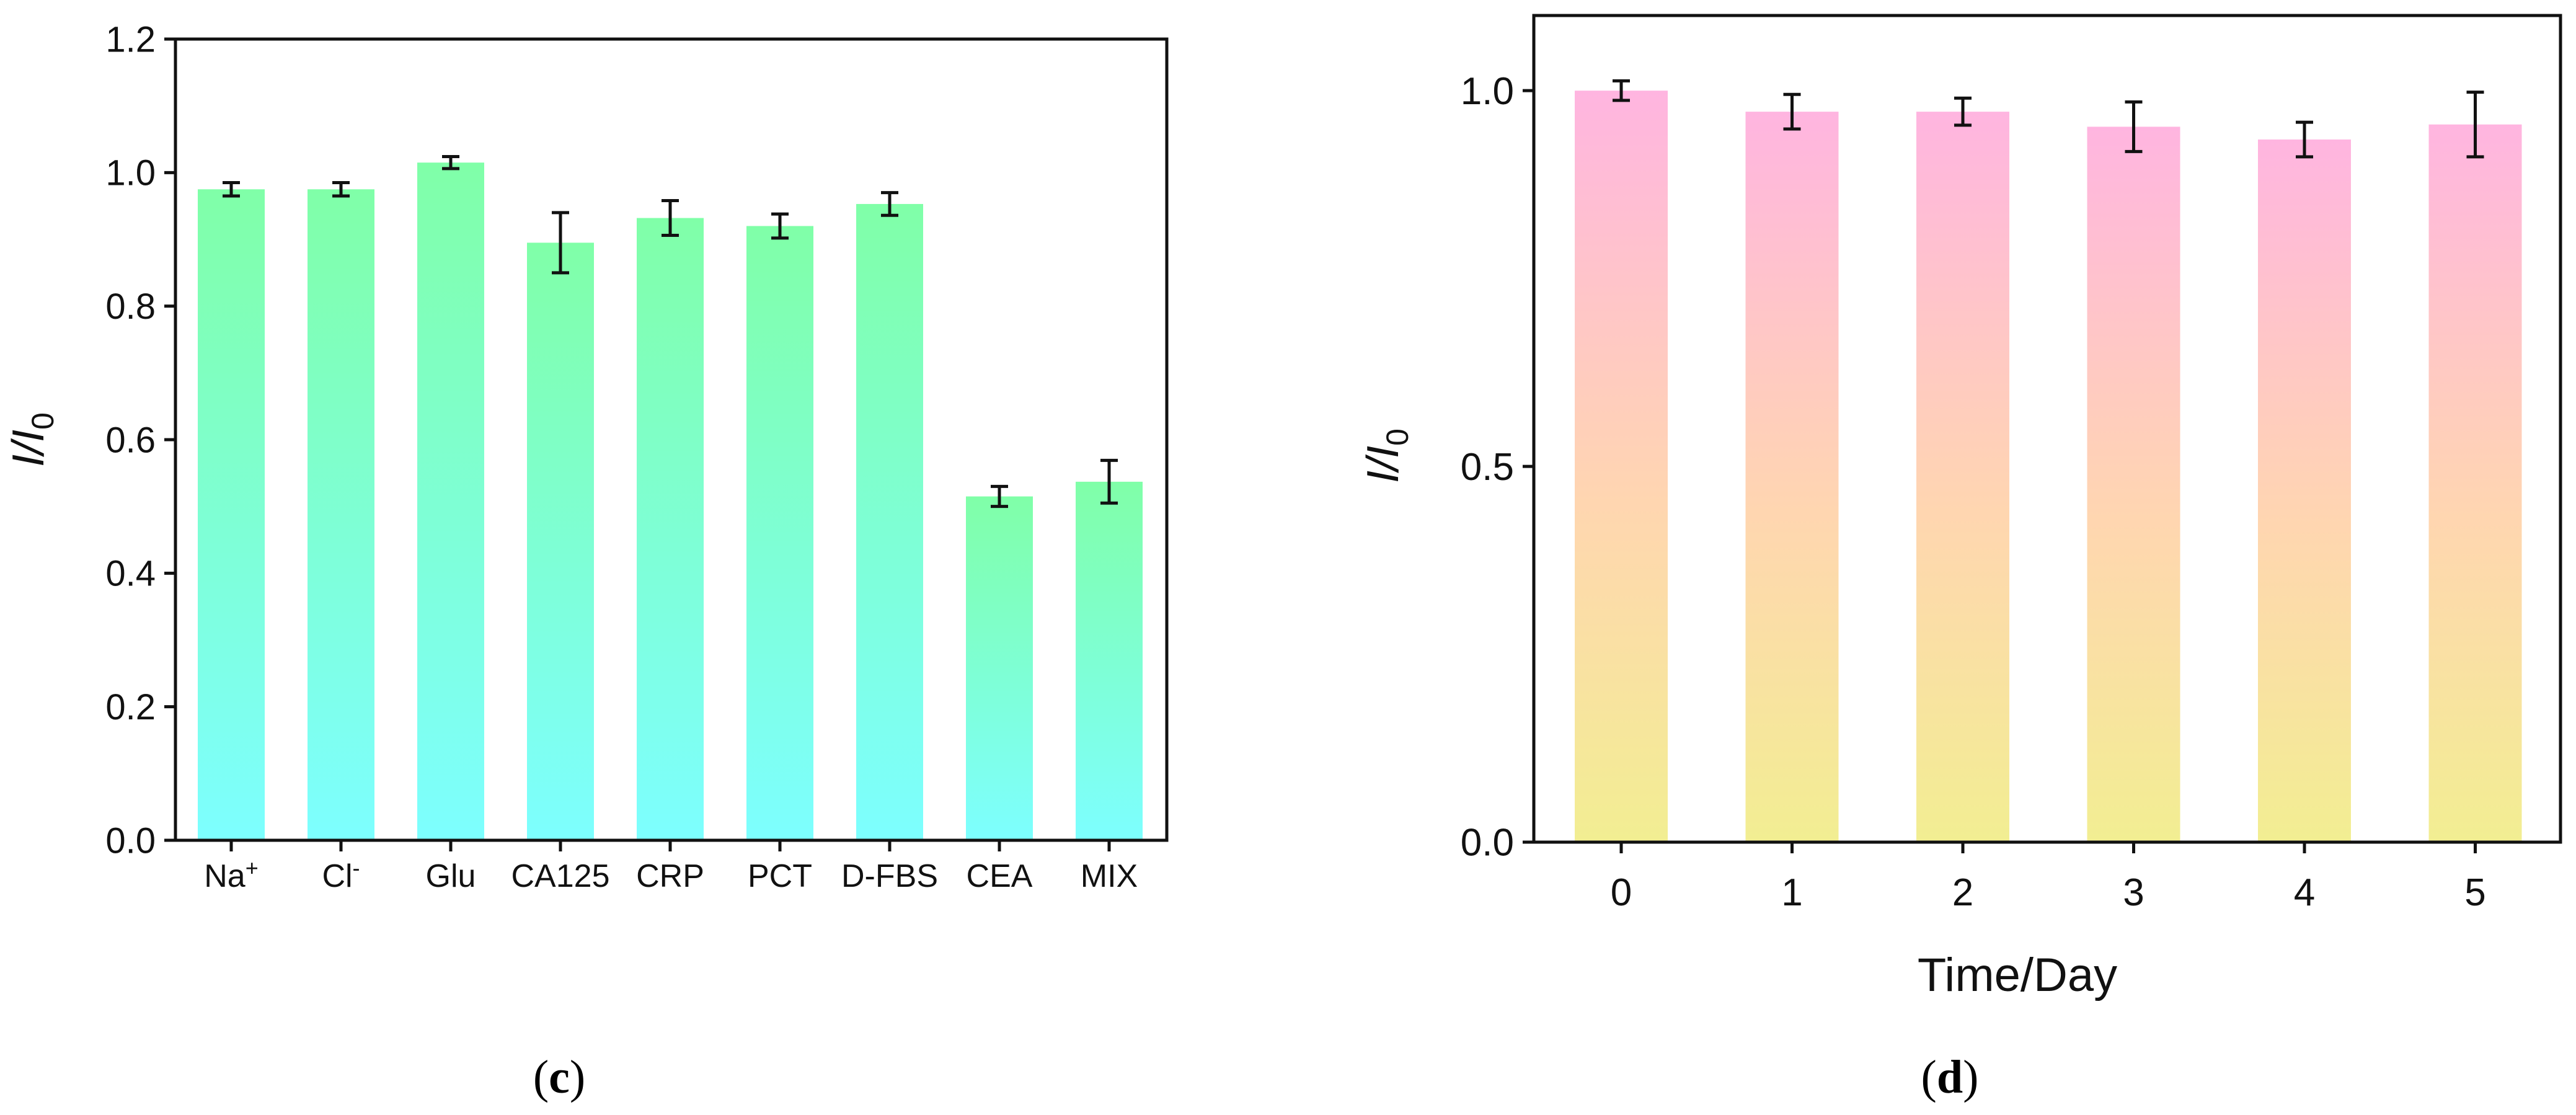  I want to click on y-axis-ticks: 0.0 0.5 1.0, so click(1498, 467).